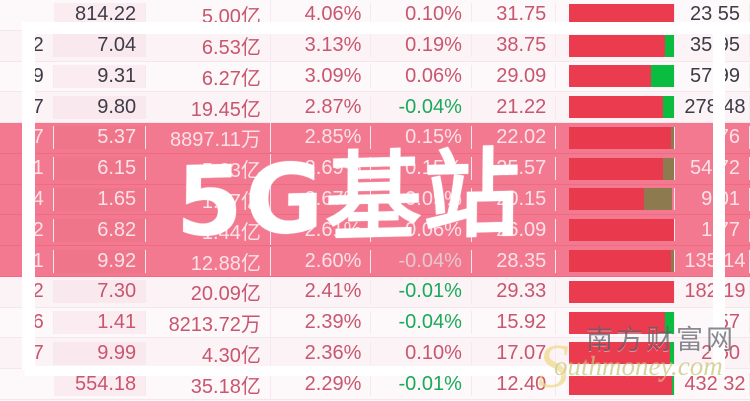 The width and height of the screenshot is (750, 401). Describe the element at coordinates (208, 199) in the screenshot. I see `cell-amount: 1.97亿` at that location.